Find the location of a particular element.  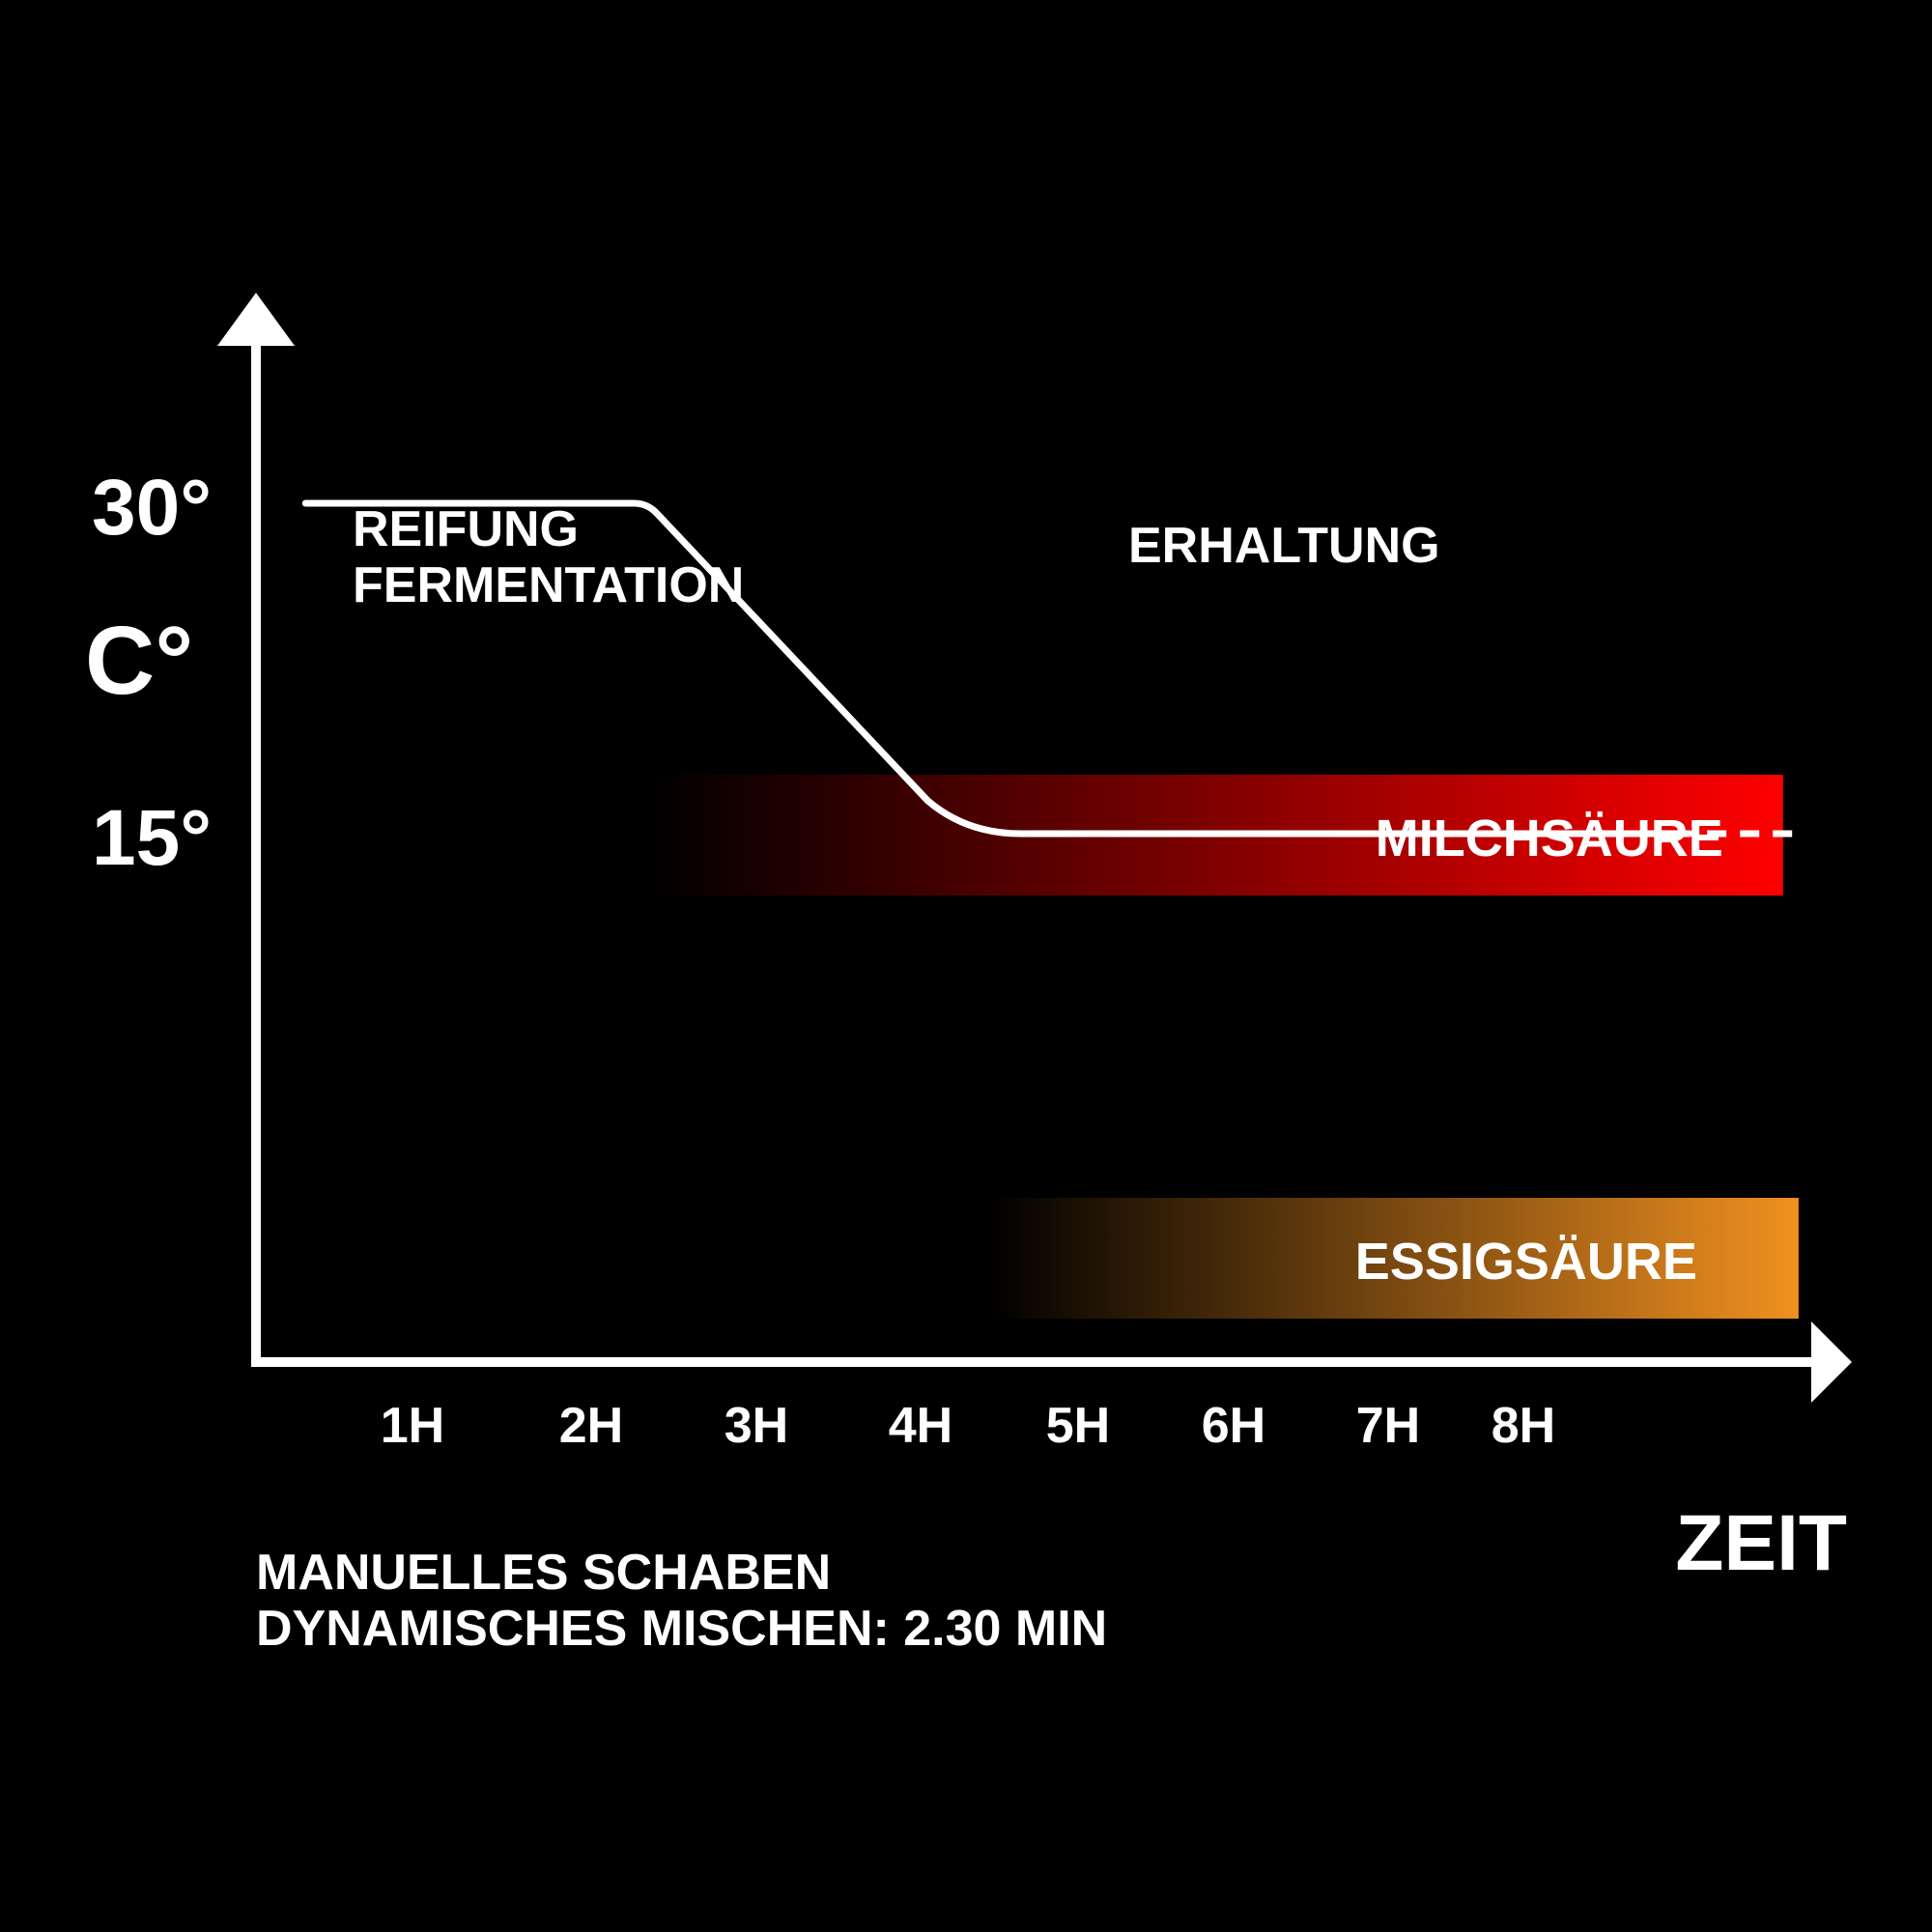

x-tick-6h: 6H is located at coordinates (1233, 1426).